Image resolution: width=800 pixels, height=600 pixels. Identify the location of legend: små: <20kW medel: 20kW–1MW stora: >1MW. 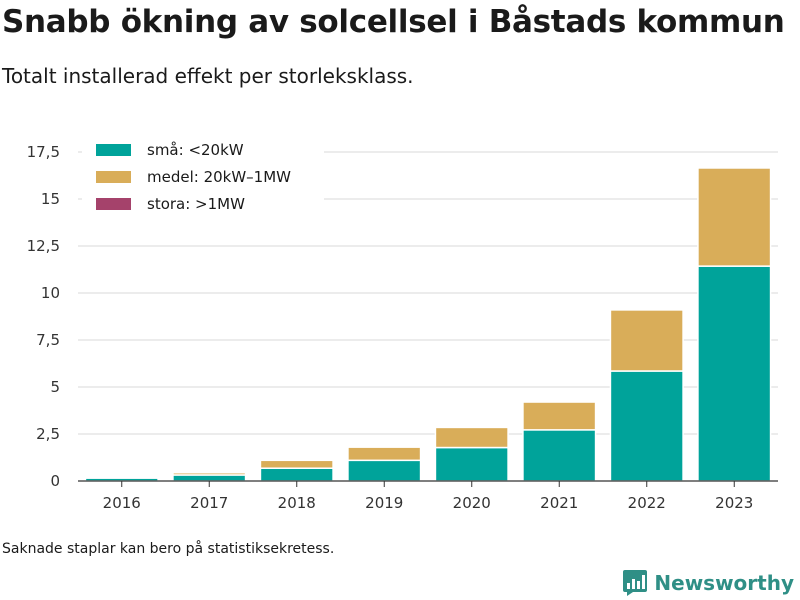
(203, 177).